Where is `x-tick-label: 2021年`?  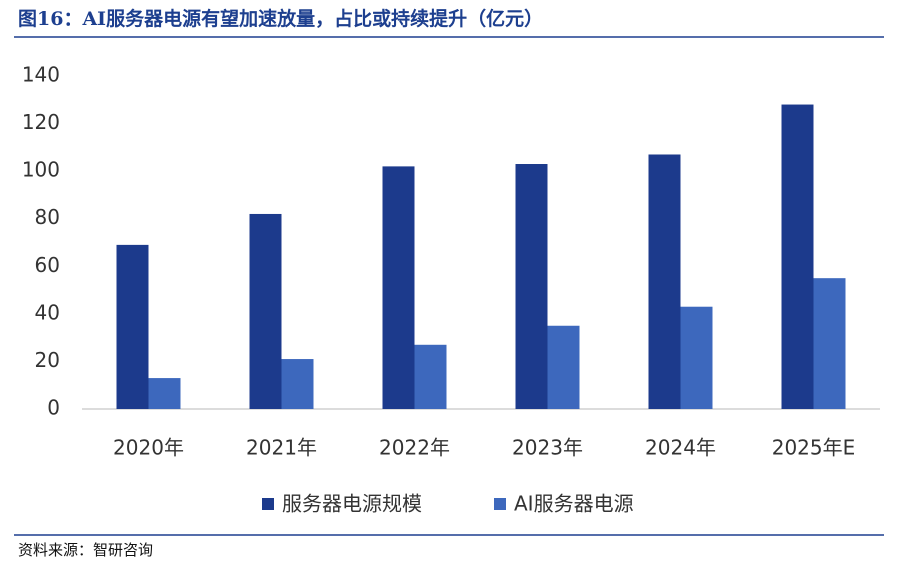 x-tick-label: 2021年 is located at coordinates (281, 448).